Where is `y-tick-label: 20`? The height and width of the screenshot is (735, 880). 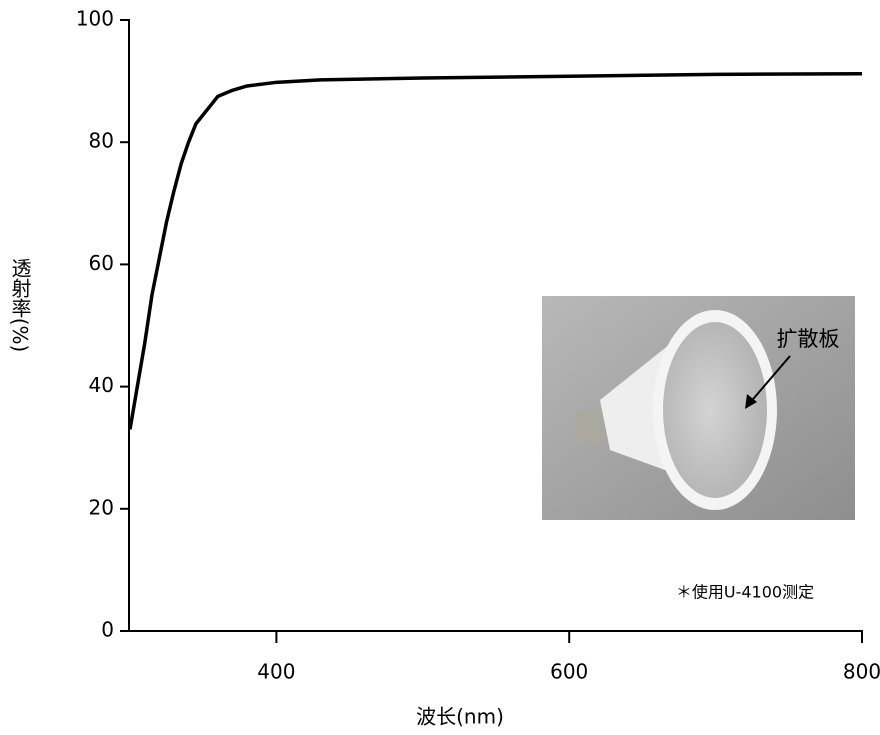
y-tick-label: 20 is located at coordinates (101, 507).